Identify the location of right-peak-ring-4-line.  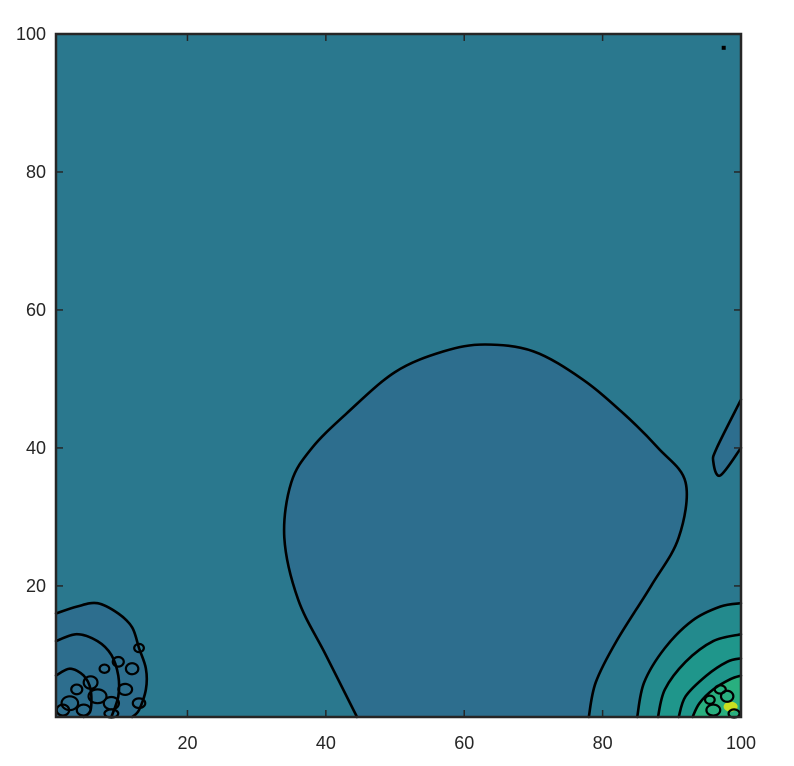
(717, 696).